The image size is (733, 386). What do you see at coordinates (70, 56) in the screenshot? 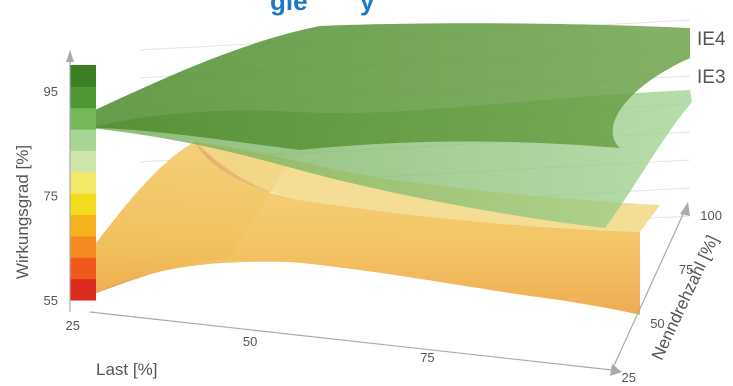
I see `y-axis-arrow` at bounding box center [70, 56].